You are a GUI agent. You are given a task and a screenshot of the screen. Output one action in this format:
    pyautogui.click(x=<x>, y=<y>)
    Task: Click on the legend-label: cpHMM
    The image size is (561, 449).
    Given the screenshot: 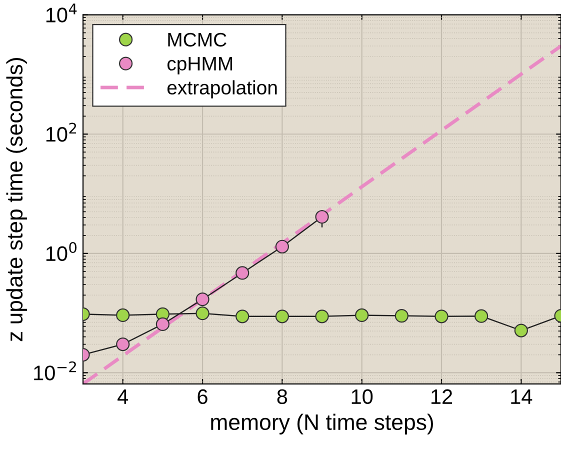 What is the action you would take?
    pyautogui.click(x=199, y=65)
    